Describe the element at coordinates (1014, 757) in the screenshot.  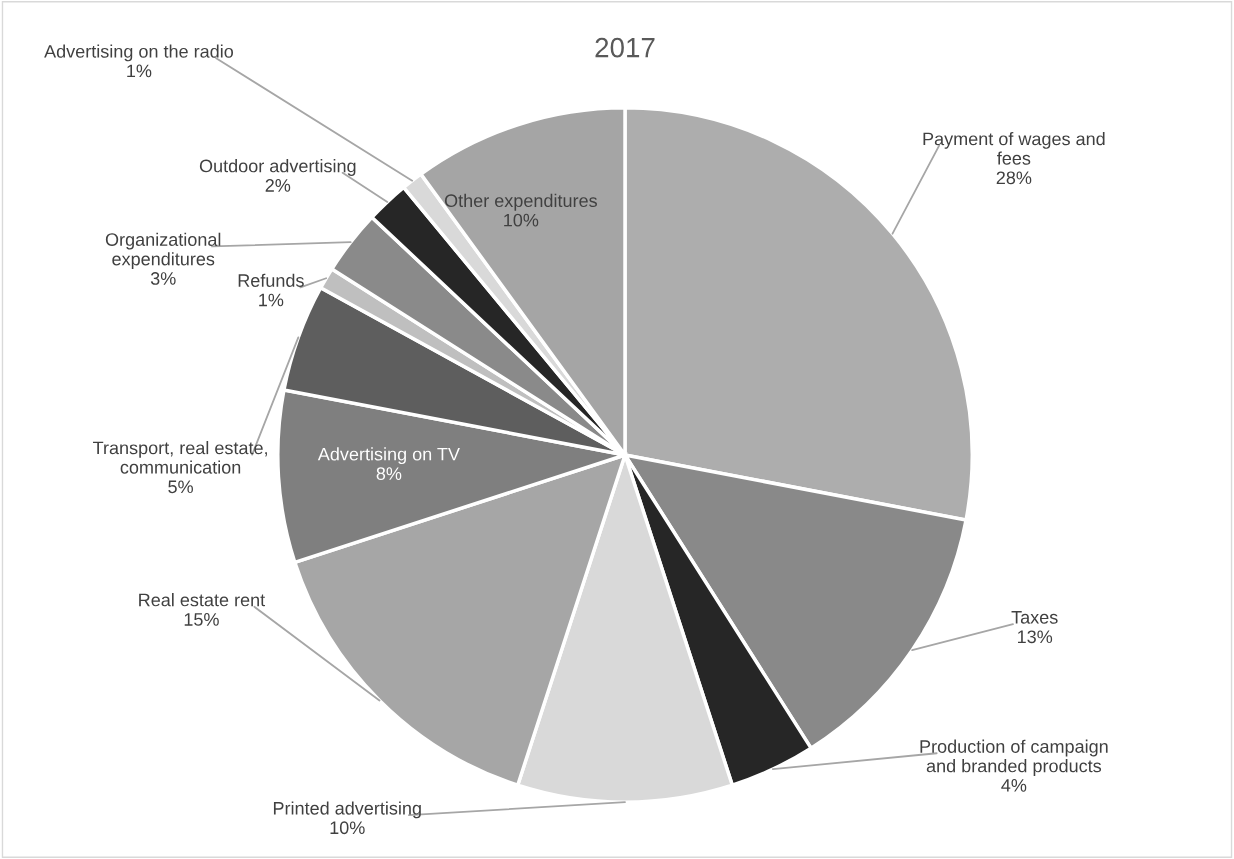
I see `slice-label: Production of campaign and branded products` at that location.